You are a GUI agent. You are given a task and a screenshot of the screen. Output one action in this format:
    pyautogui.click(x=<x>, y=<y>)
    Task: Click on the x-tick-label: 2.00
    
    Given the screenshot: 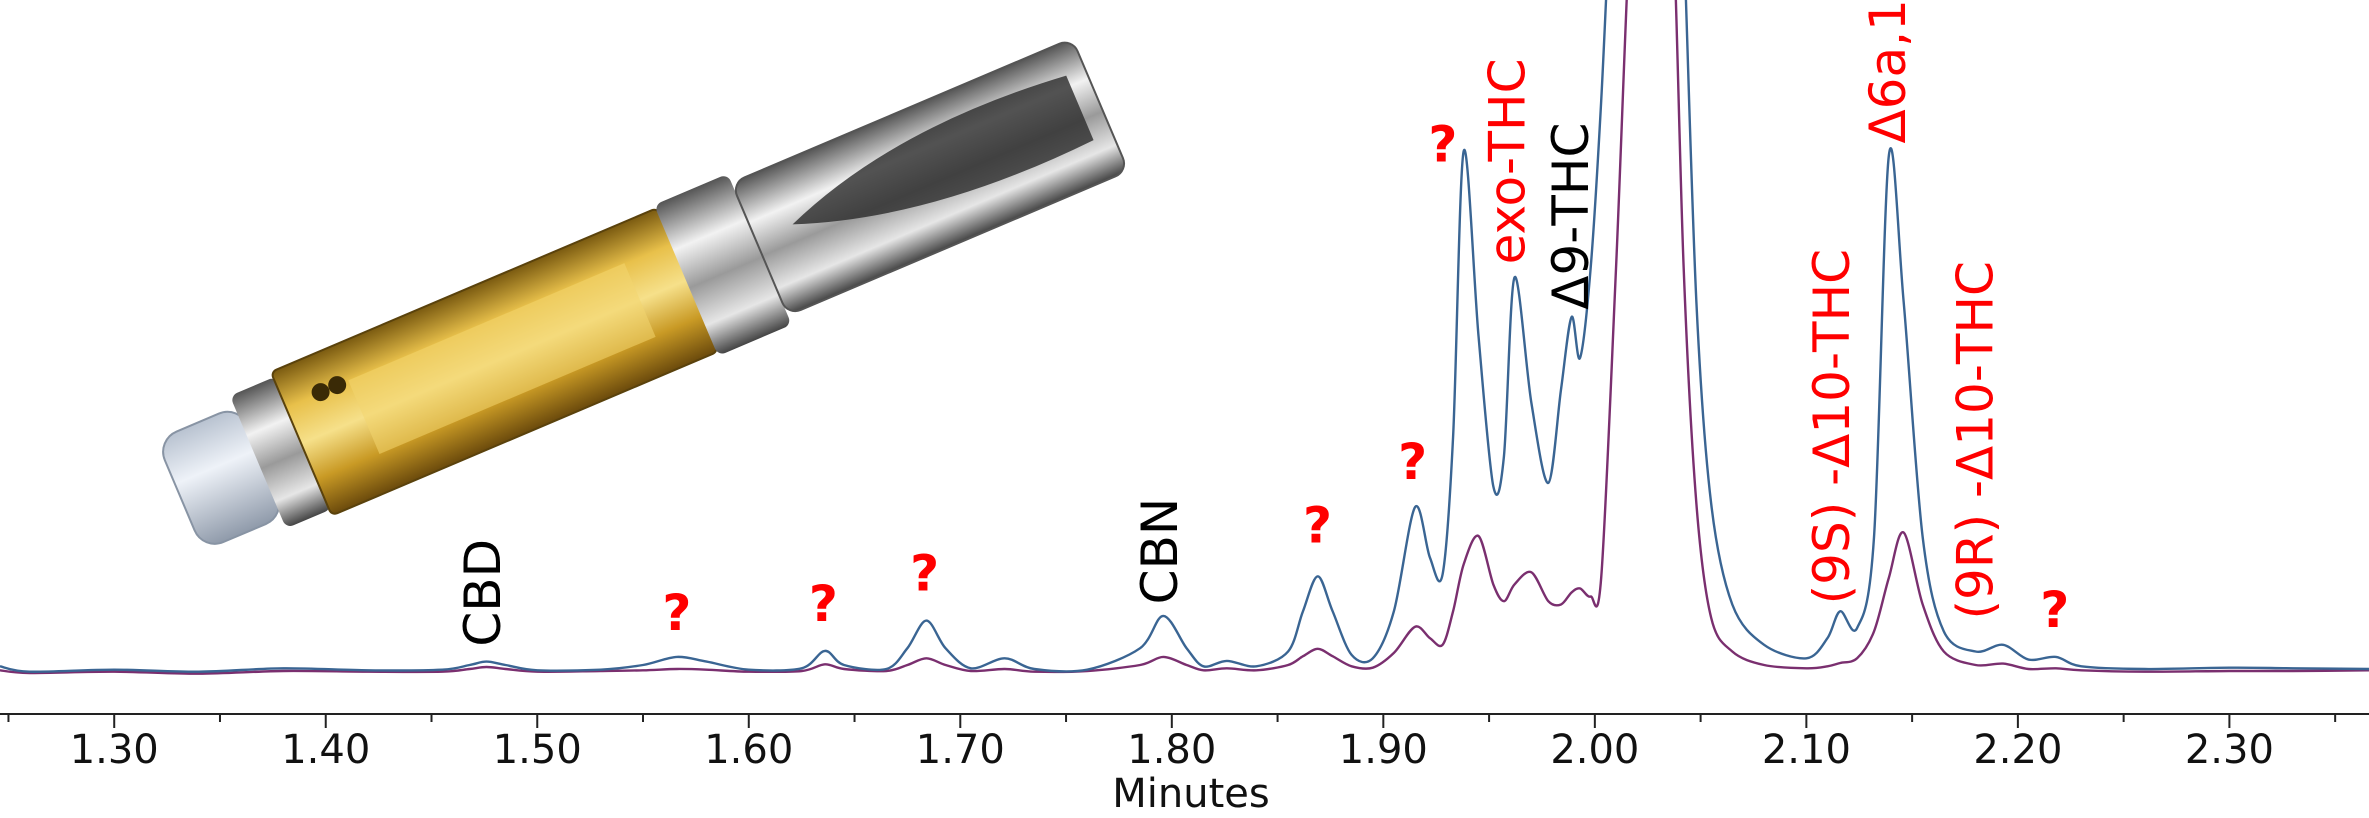 What is the action you would take?
    pyautogui.click(x=1594, y=750)
    